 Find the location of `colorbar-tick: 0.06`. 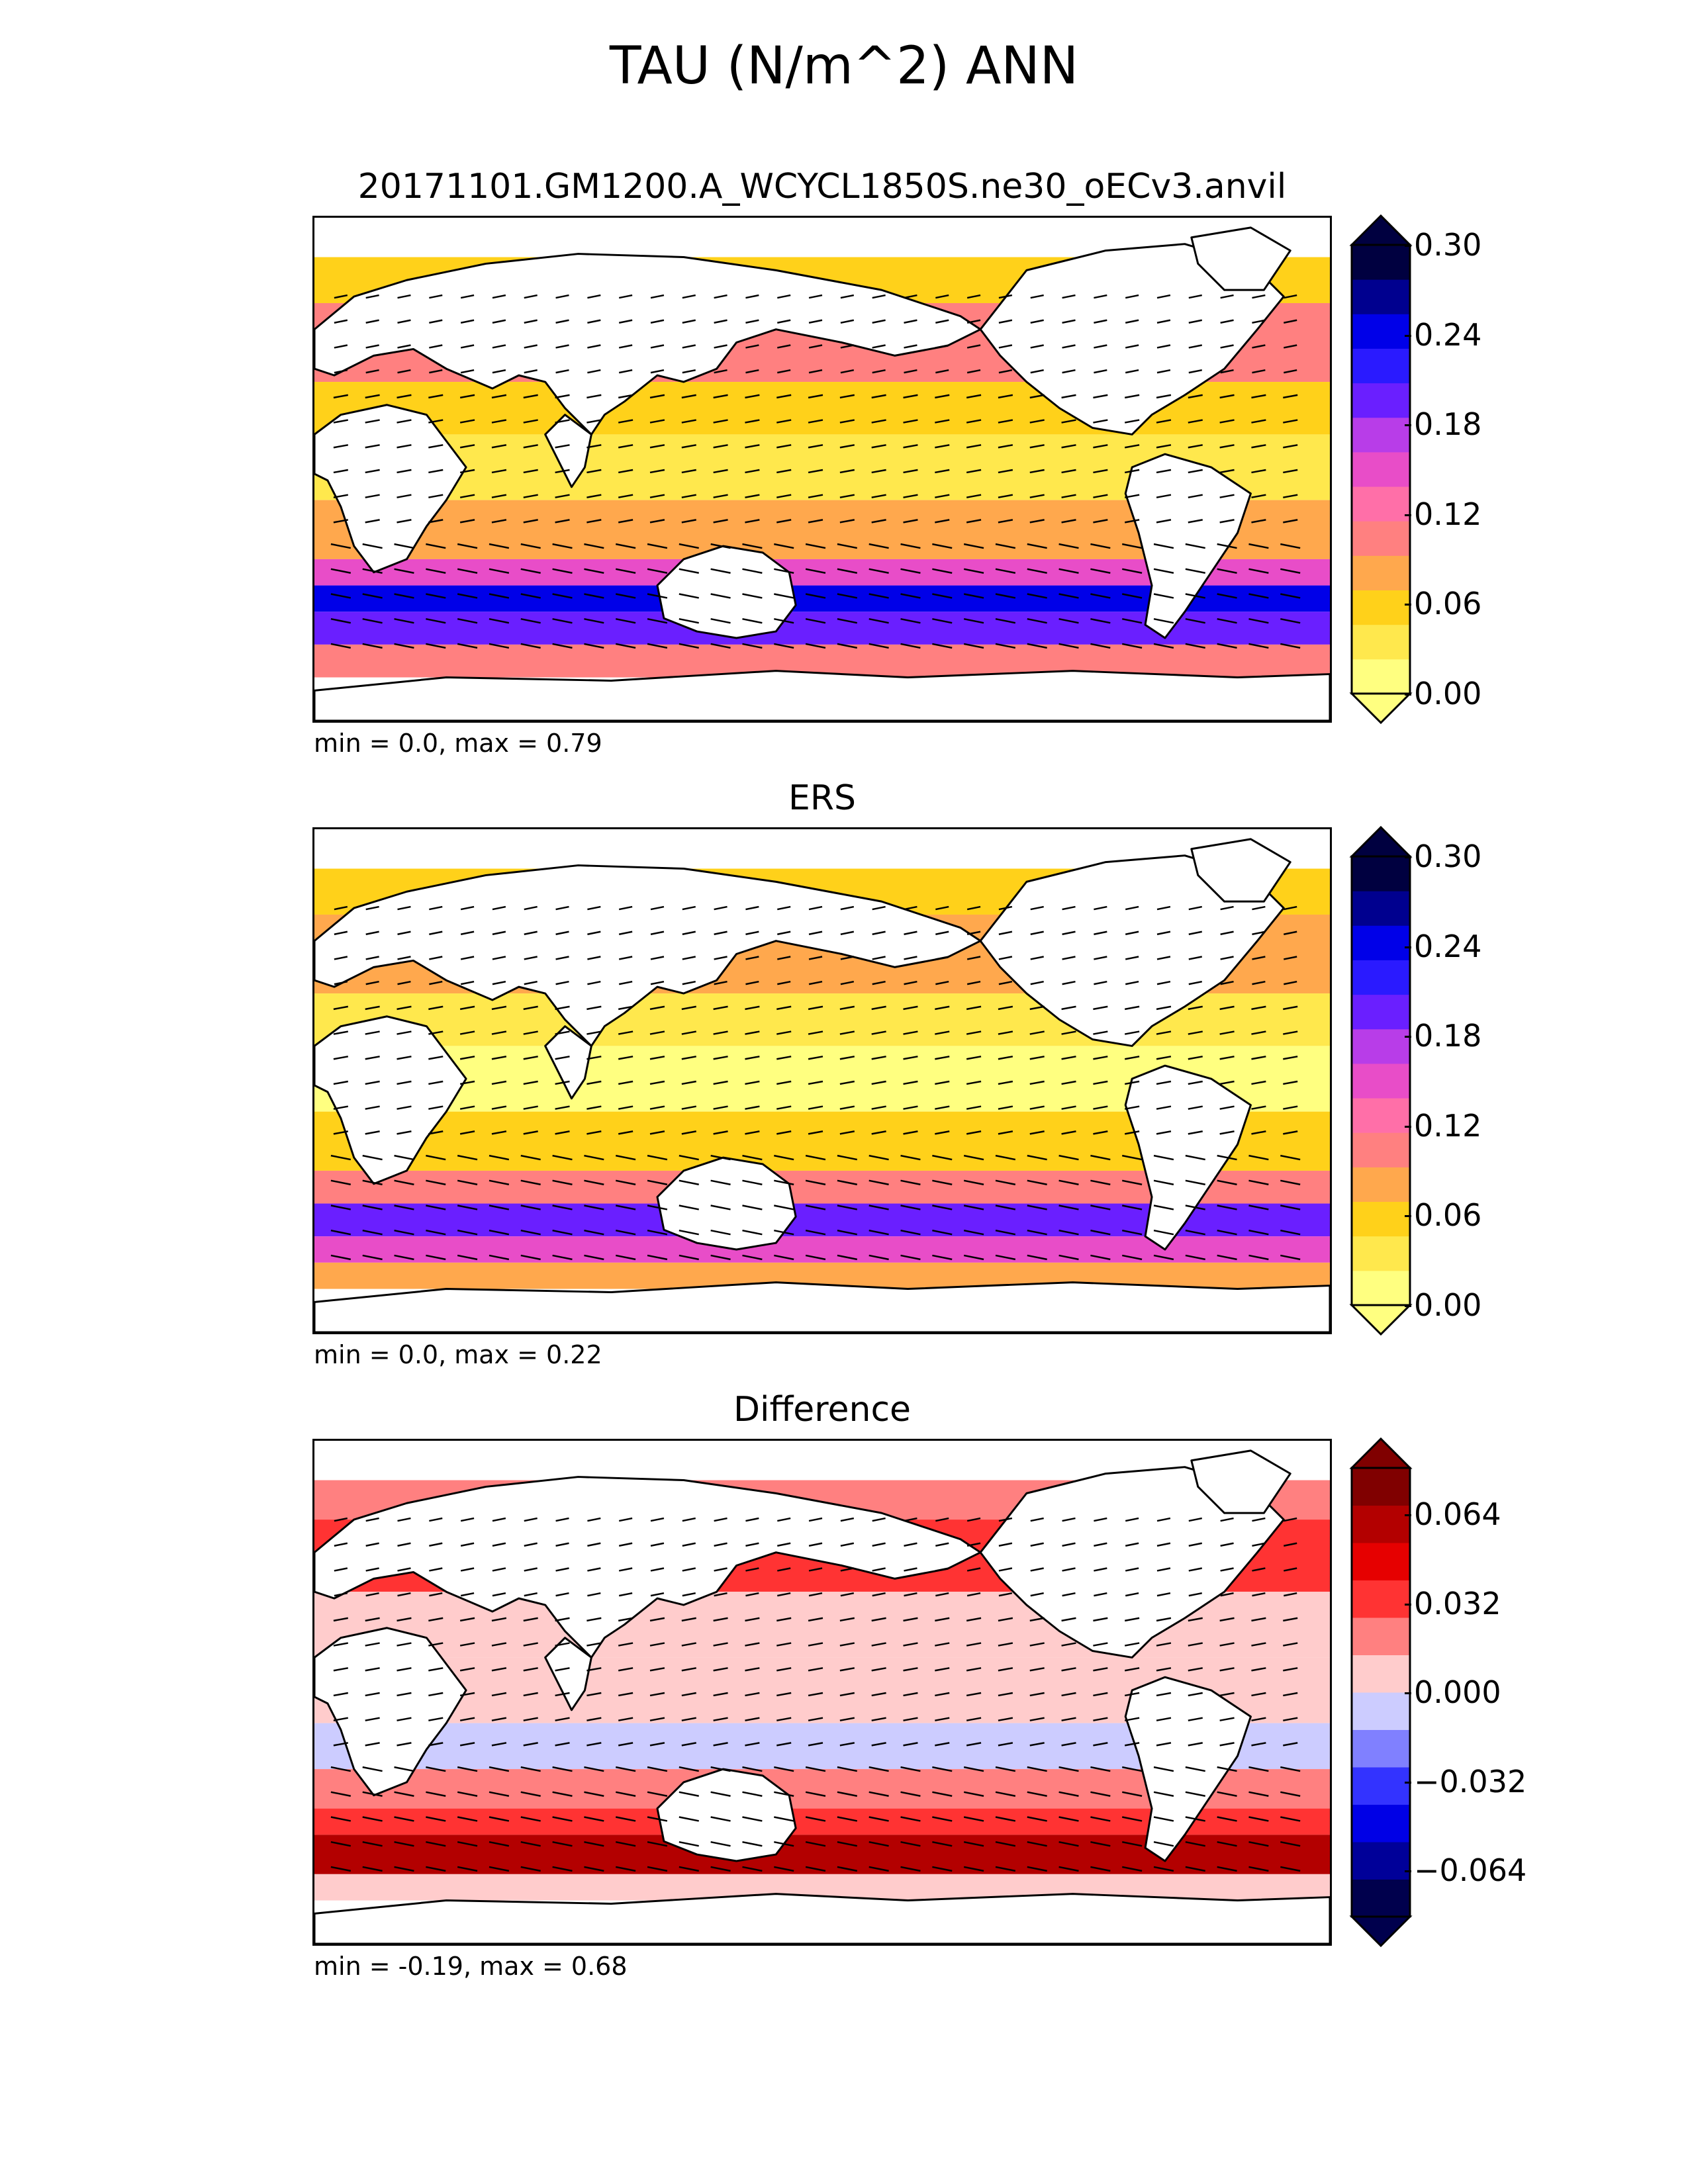

colorbar-tick: 0.06 is located at coordinates (1443, 1215).